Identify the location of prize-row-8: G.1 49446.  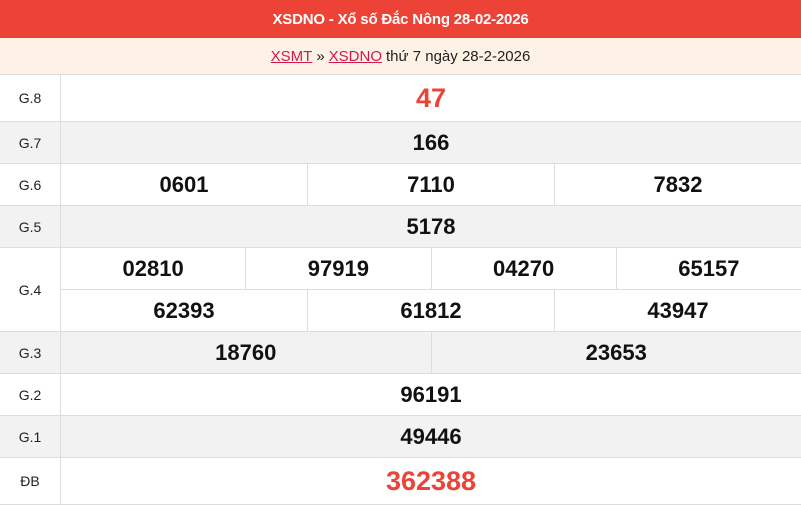
(400, 437).